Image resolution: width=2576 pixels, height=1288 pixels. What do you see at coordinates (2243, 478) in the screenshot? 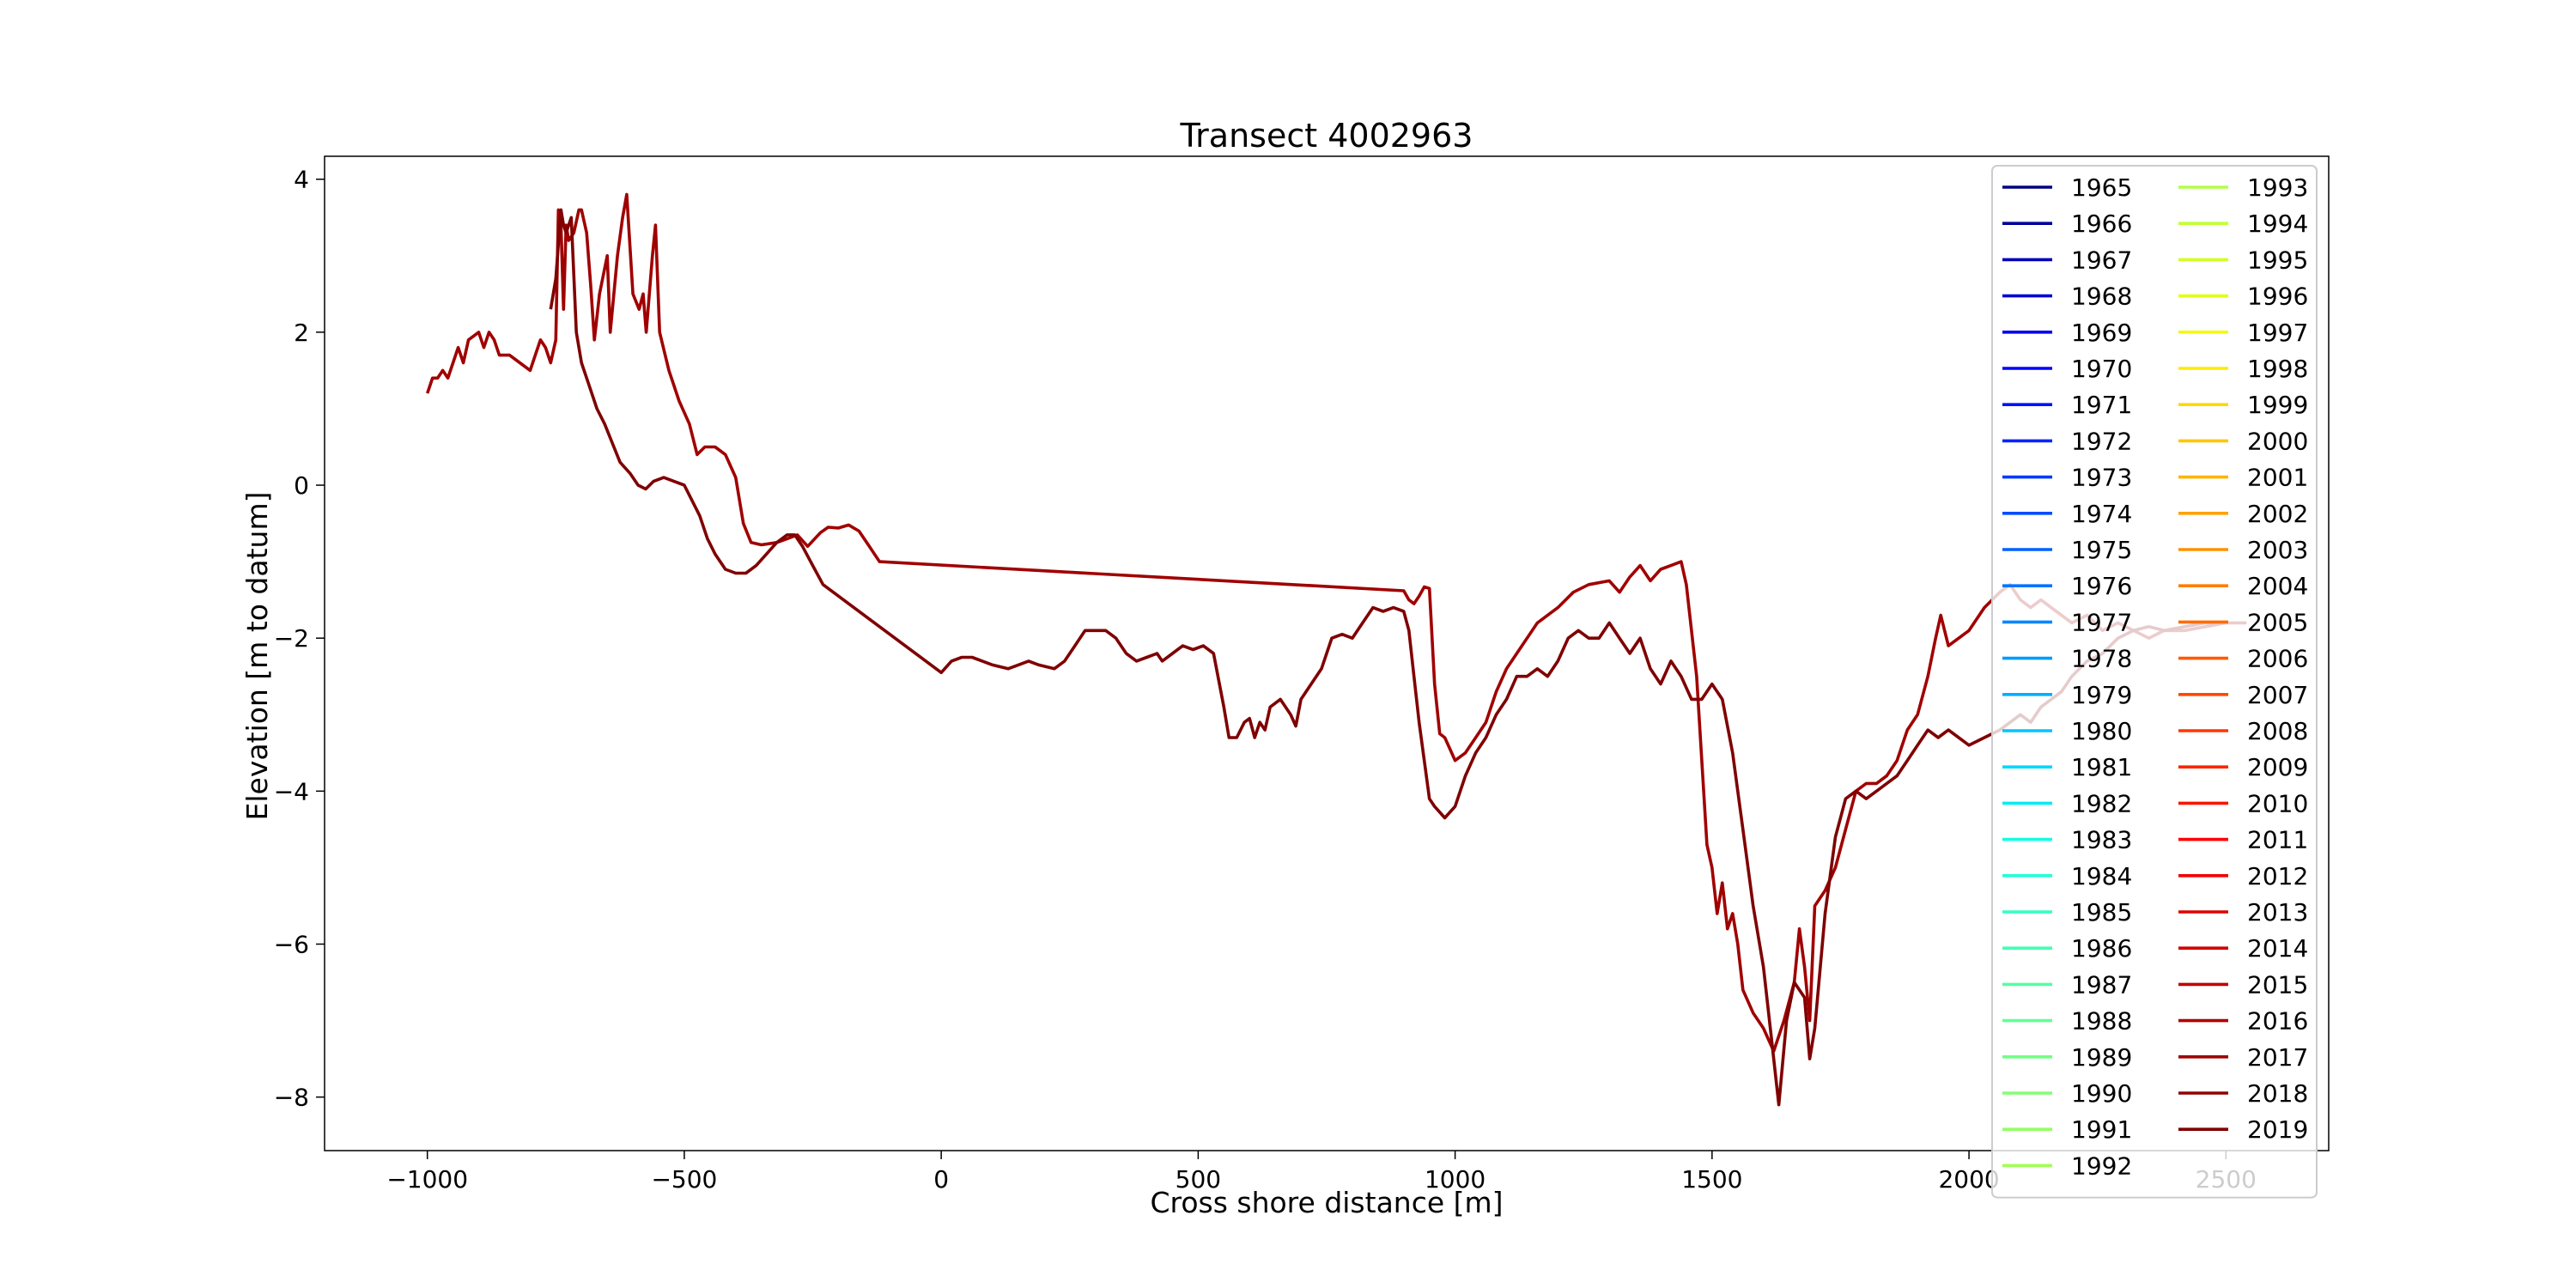
I see `legend-item-2001: 2001` at bounding box center [2243, 478].